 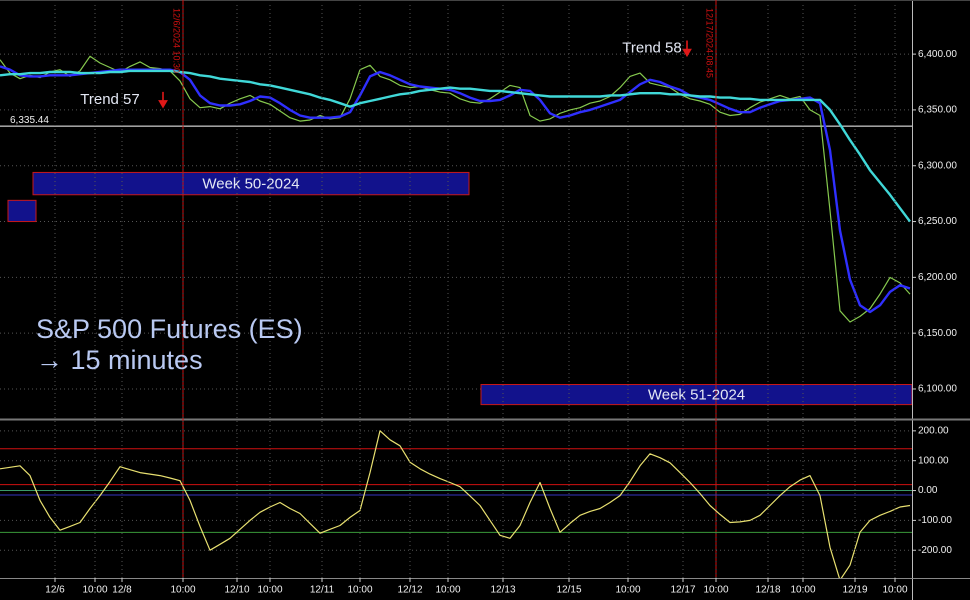 What do you see at coordinates (119, 360) in the screenshot?
I see `chart-subtitle: → 15 minutes` at bounding box center [119, 360].